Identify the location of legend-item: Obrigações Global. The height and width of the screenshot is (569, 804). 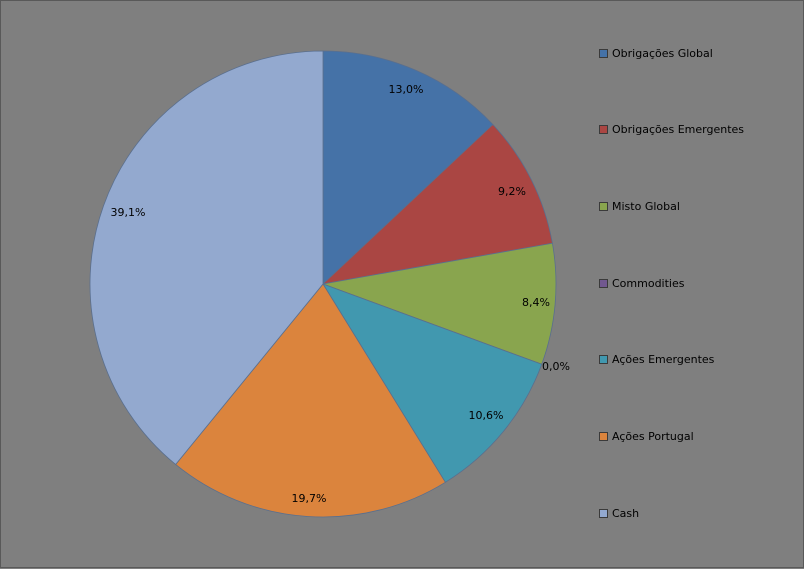
(656, 53).